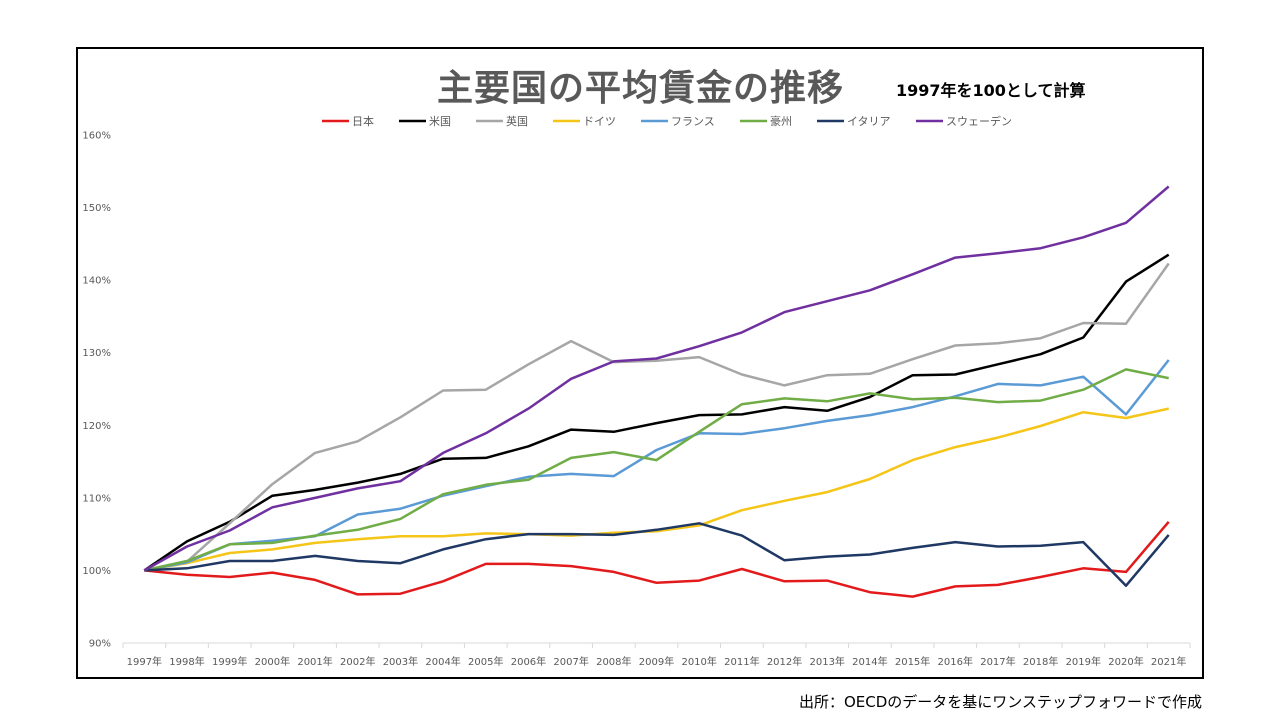 Image resolution: width=1280 pixels, height=720 pixels. Describe the element at coordinates (272, 661) in the screenshot. I see `x-tick-label: 2000年` at that location.